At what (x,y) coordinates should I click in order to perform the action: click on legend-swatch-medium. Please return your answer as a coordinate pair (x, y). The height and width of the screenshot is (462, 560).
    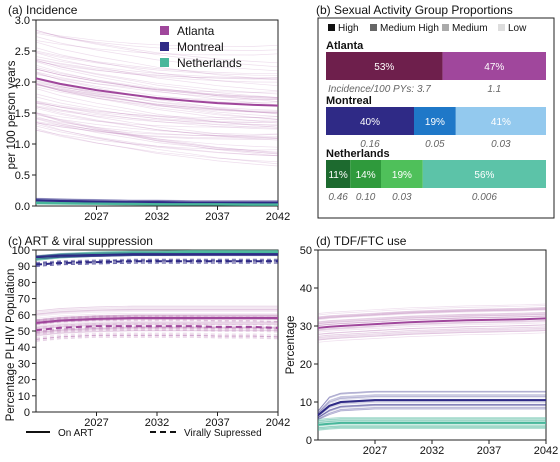
    Looking at the image, I should click on (445, 27).